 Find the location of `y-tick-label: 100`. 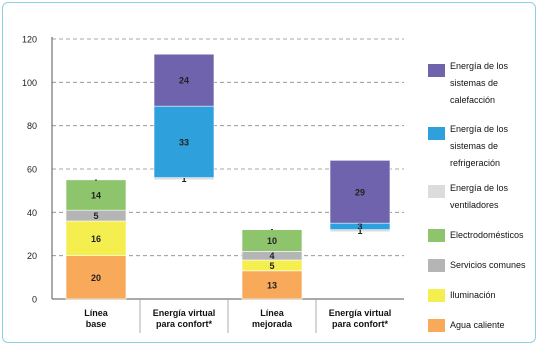

y-tick-label: 100 is located at coordinates (29, 83).